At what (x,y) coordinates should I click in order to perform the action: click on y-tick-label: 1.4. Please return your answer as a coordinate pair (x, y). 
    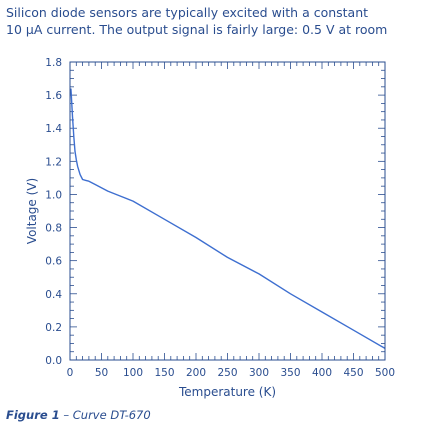
    Looking at the image, I should click on (53, 129).